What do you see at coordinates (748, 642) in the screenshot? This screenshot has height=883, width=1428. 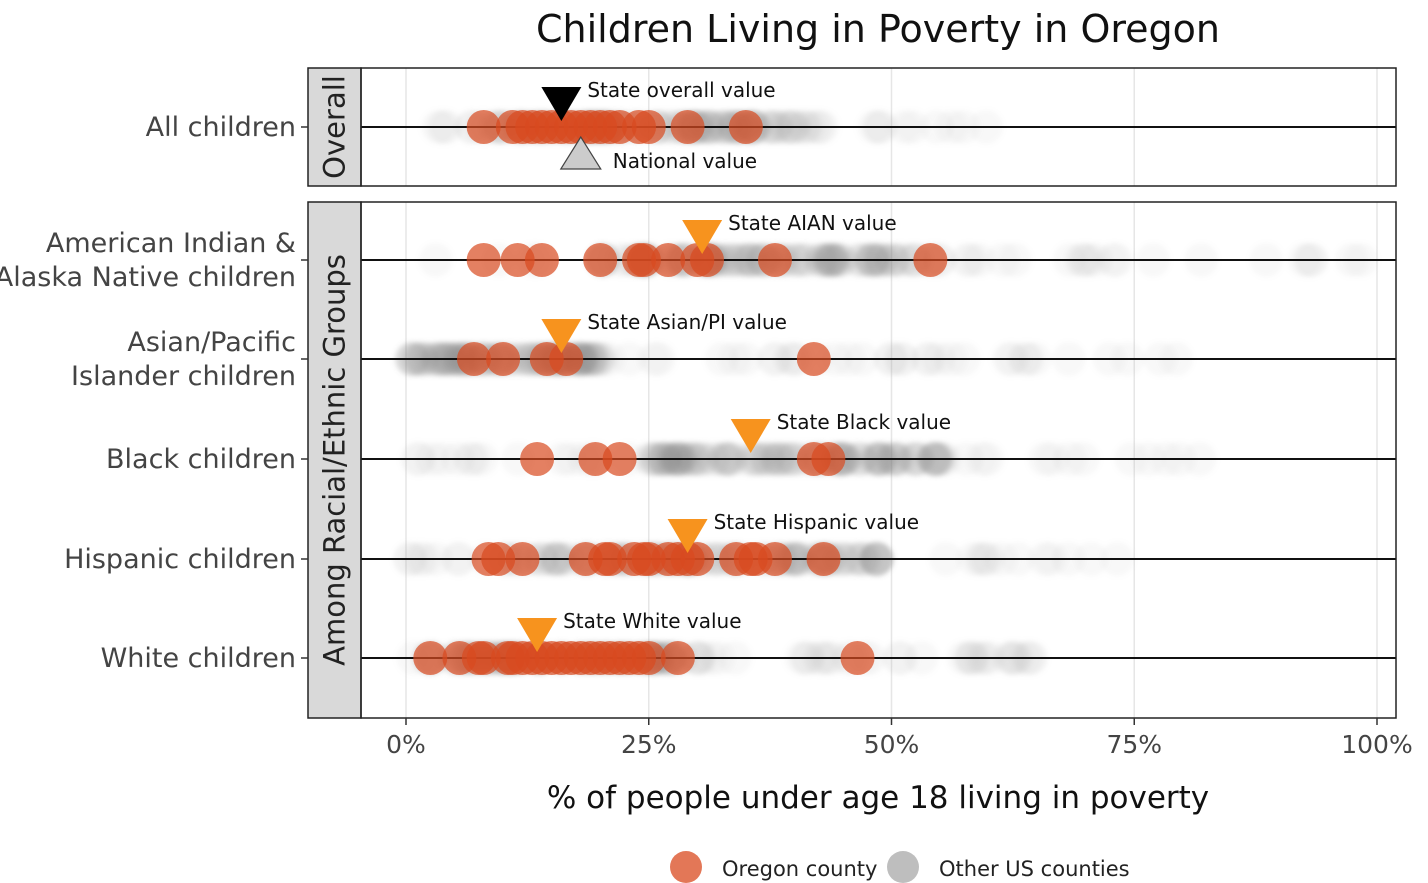 I see `row-5: White children State White value` at bounding box center [748, 642].